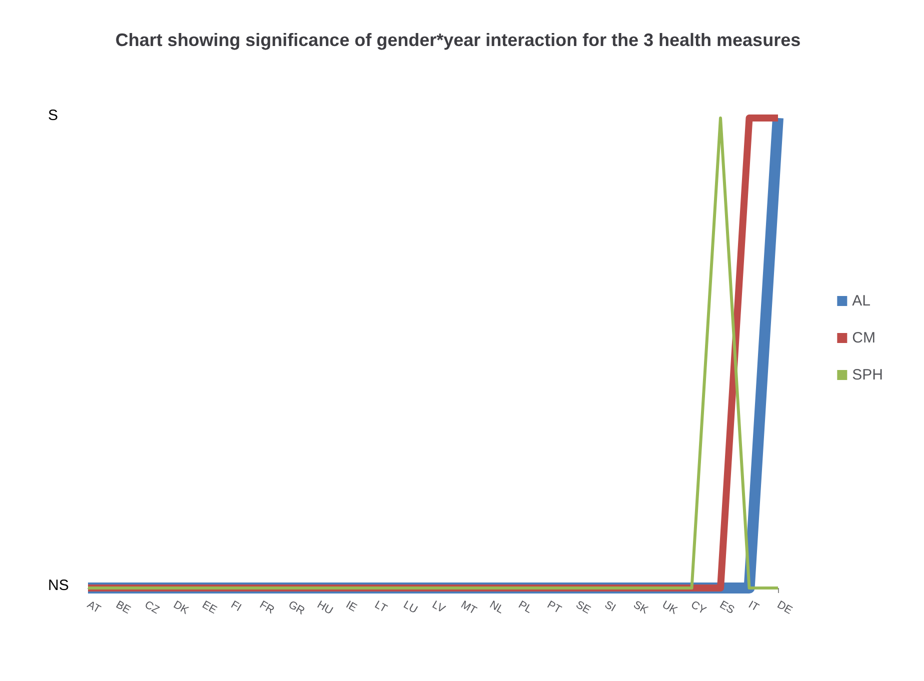  Describe the element at coordinates (468, 608) in the screenshot. I see `x-tick-label: MT` at that location.